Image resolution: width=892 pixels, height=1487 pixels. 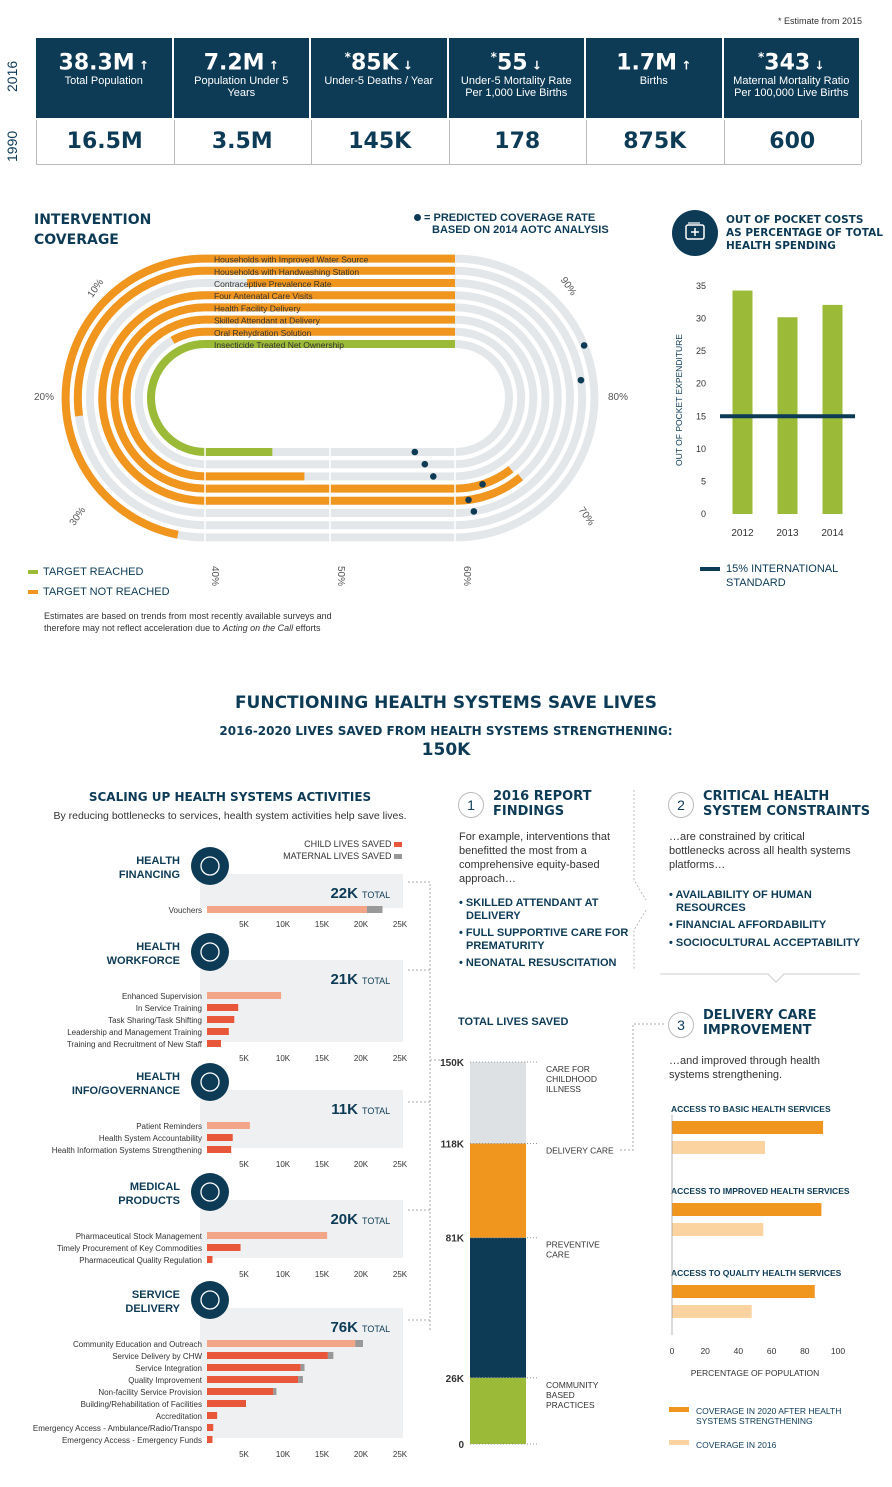 What do you see at coordinates (76, 240) in the screenshot?
I see `coverage-title-line2: COVERAGE` at bounding box center [76, 240].